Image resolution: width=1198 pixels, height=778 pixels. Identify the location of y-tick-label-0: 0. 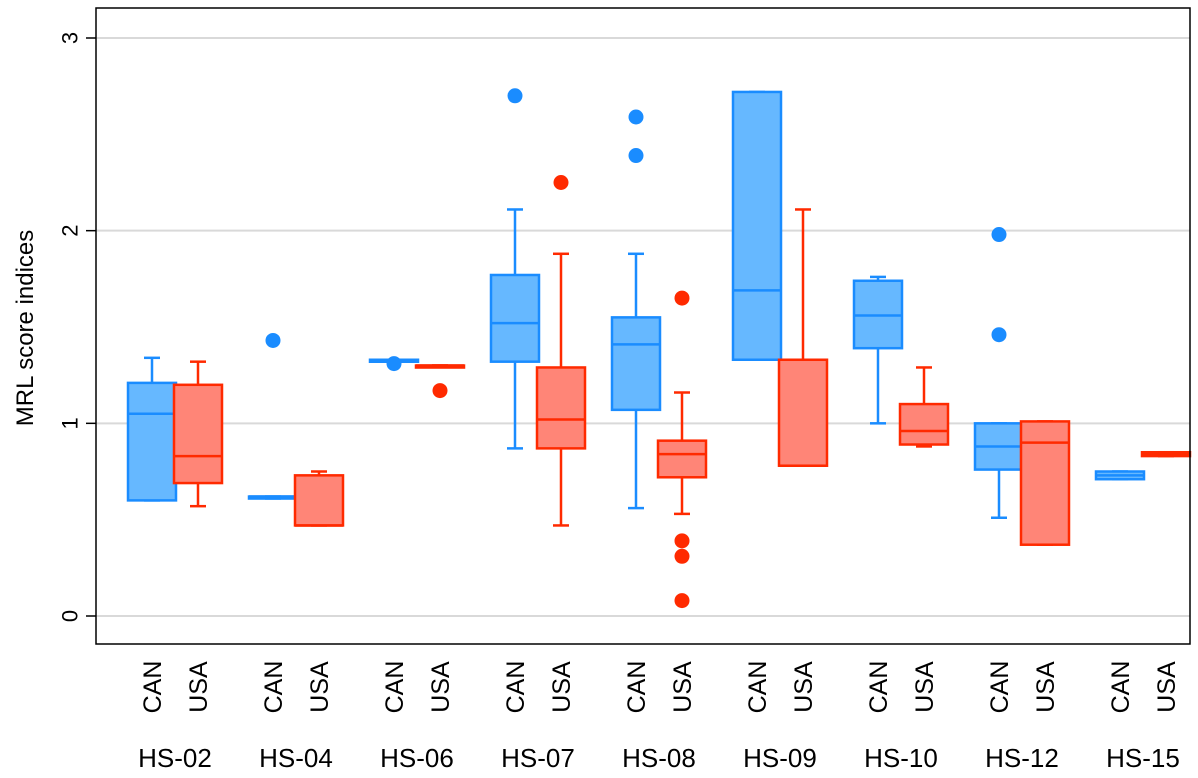
(70, 616).